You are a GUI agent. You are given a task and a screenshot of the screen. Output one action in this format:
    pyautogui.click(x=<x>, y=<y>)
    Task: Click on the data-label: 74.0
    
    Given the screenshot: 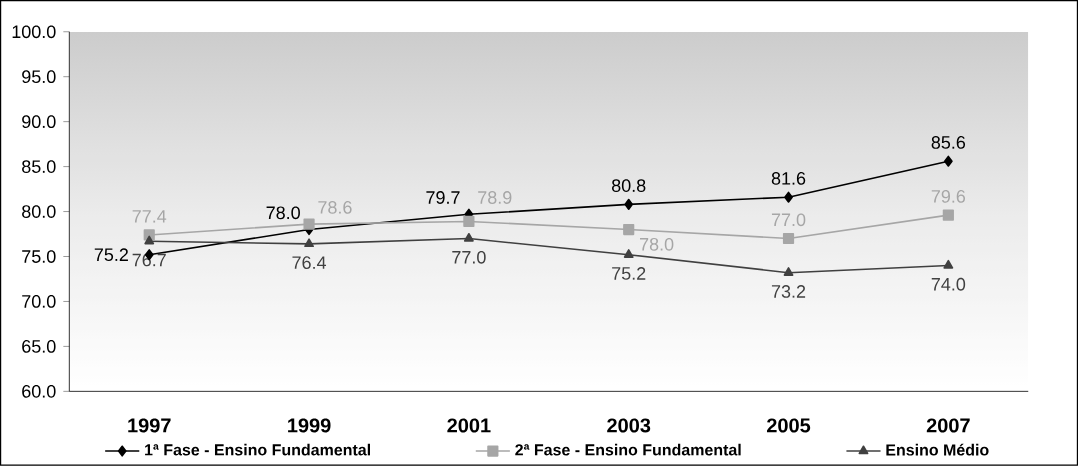 What is the action you would take?
    pyautogui.click(x=948, y=284)
    